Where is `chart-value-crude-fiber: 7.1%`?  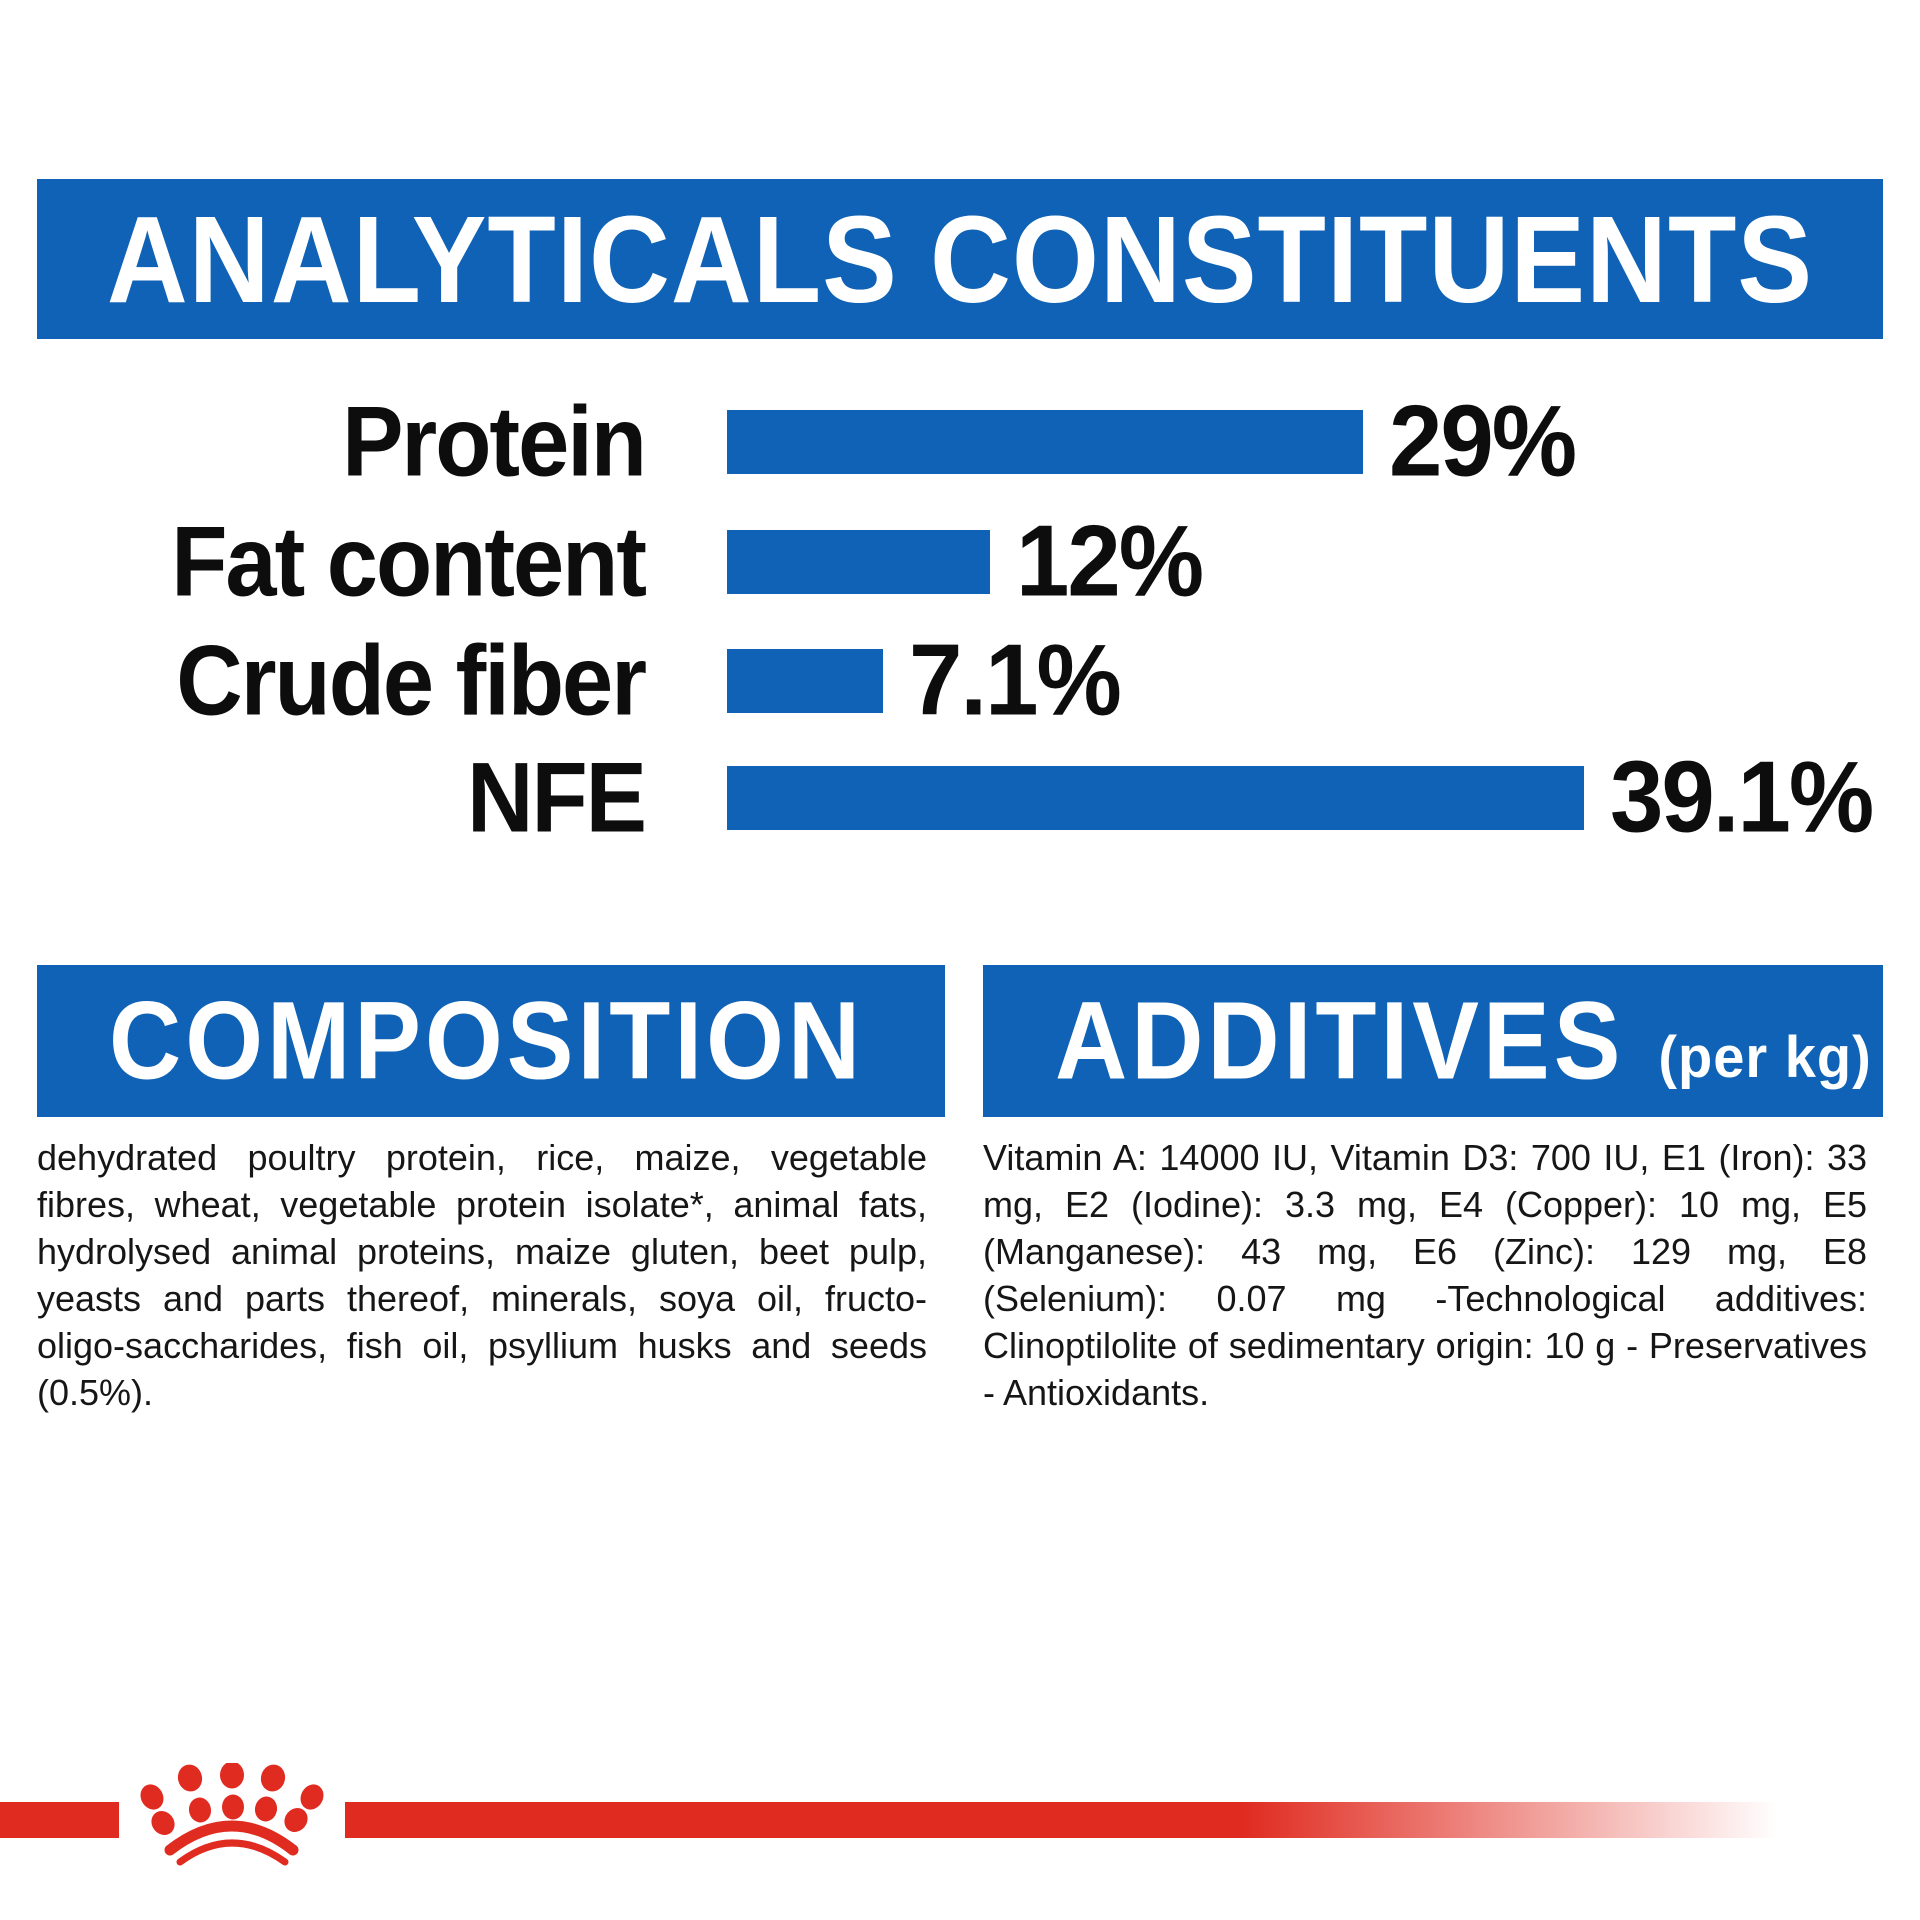
chart-value-crude-fiber: 7.1% is located at coordinates (1015, 680).